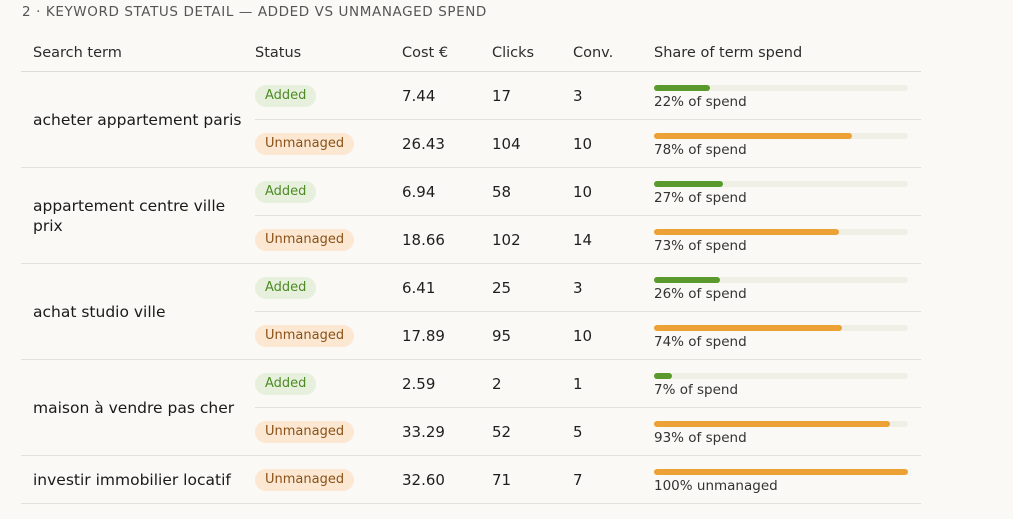  I want to click on table-row: Unmanaged 33.29 52 5 93% of spend, so click(471, 431).